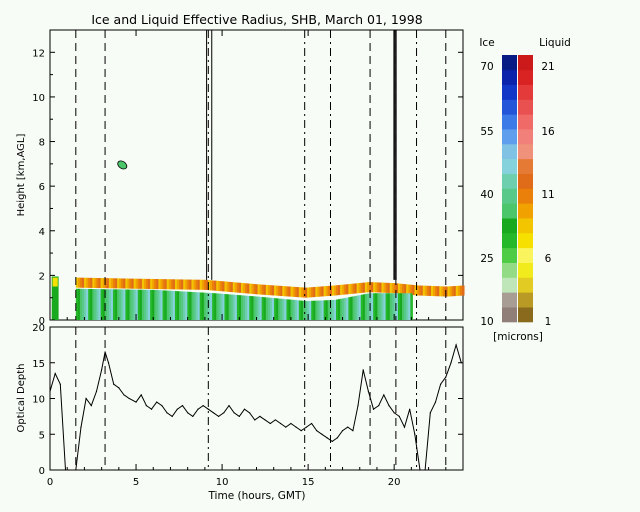 The width and height of the screenshot is (640, 512). I want to click on top-ytick-label: 12, so click(38, 53).